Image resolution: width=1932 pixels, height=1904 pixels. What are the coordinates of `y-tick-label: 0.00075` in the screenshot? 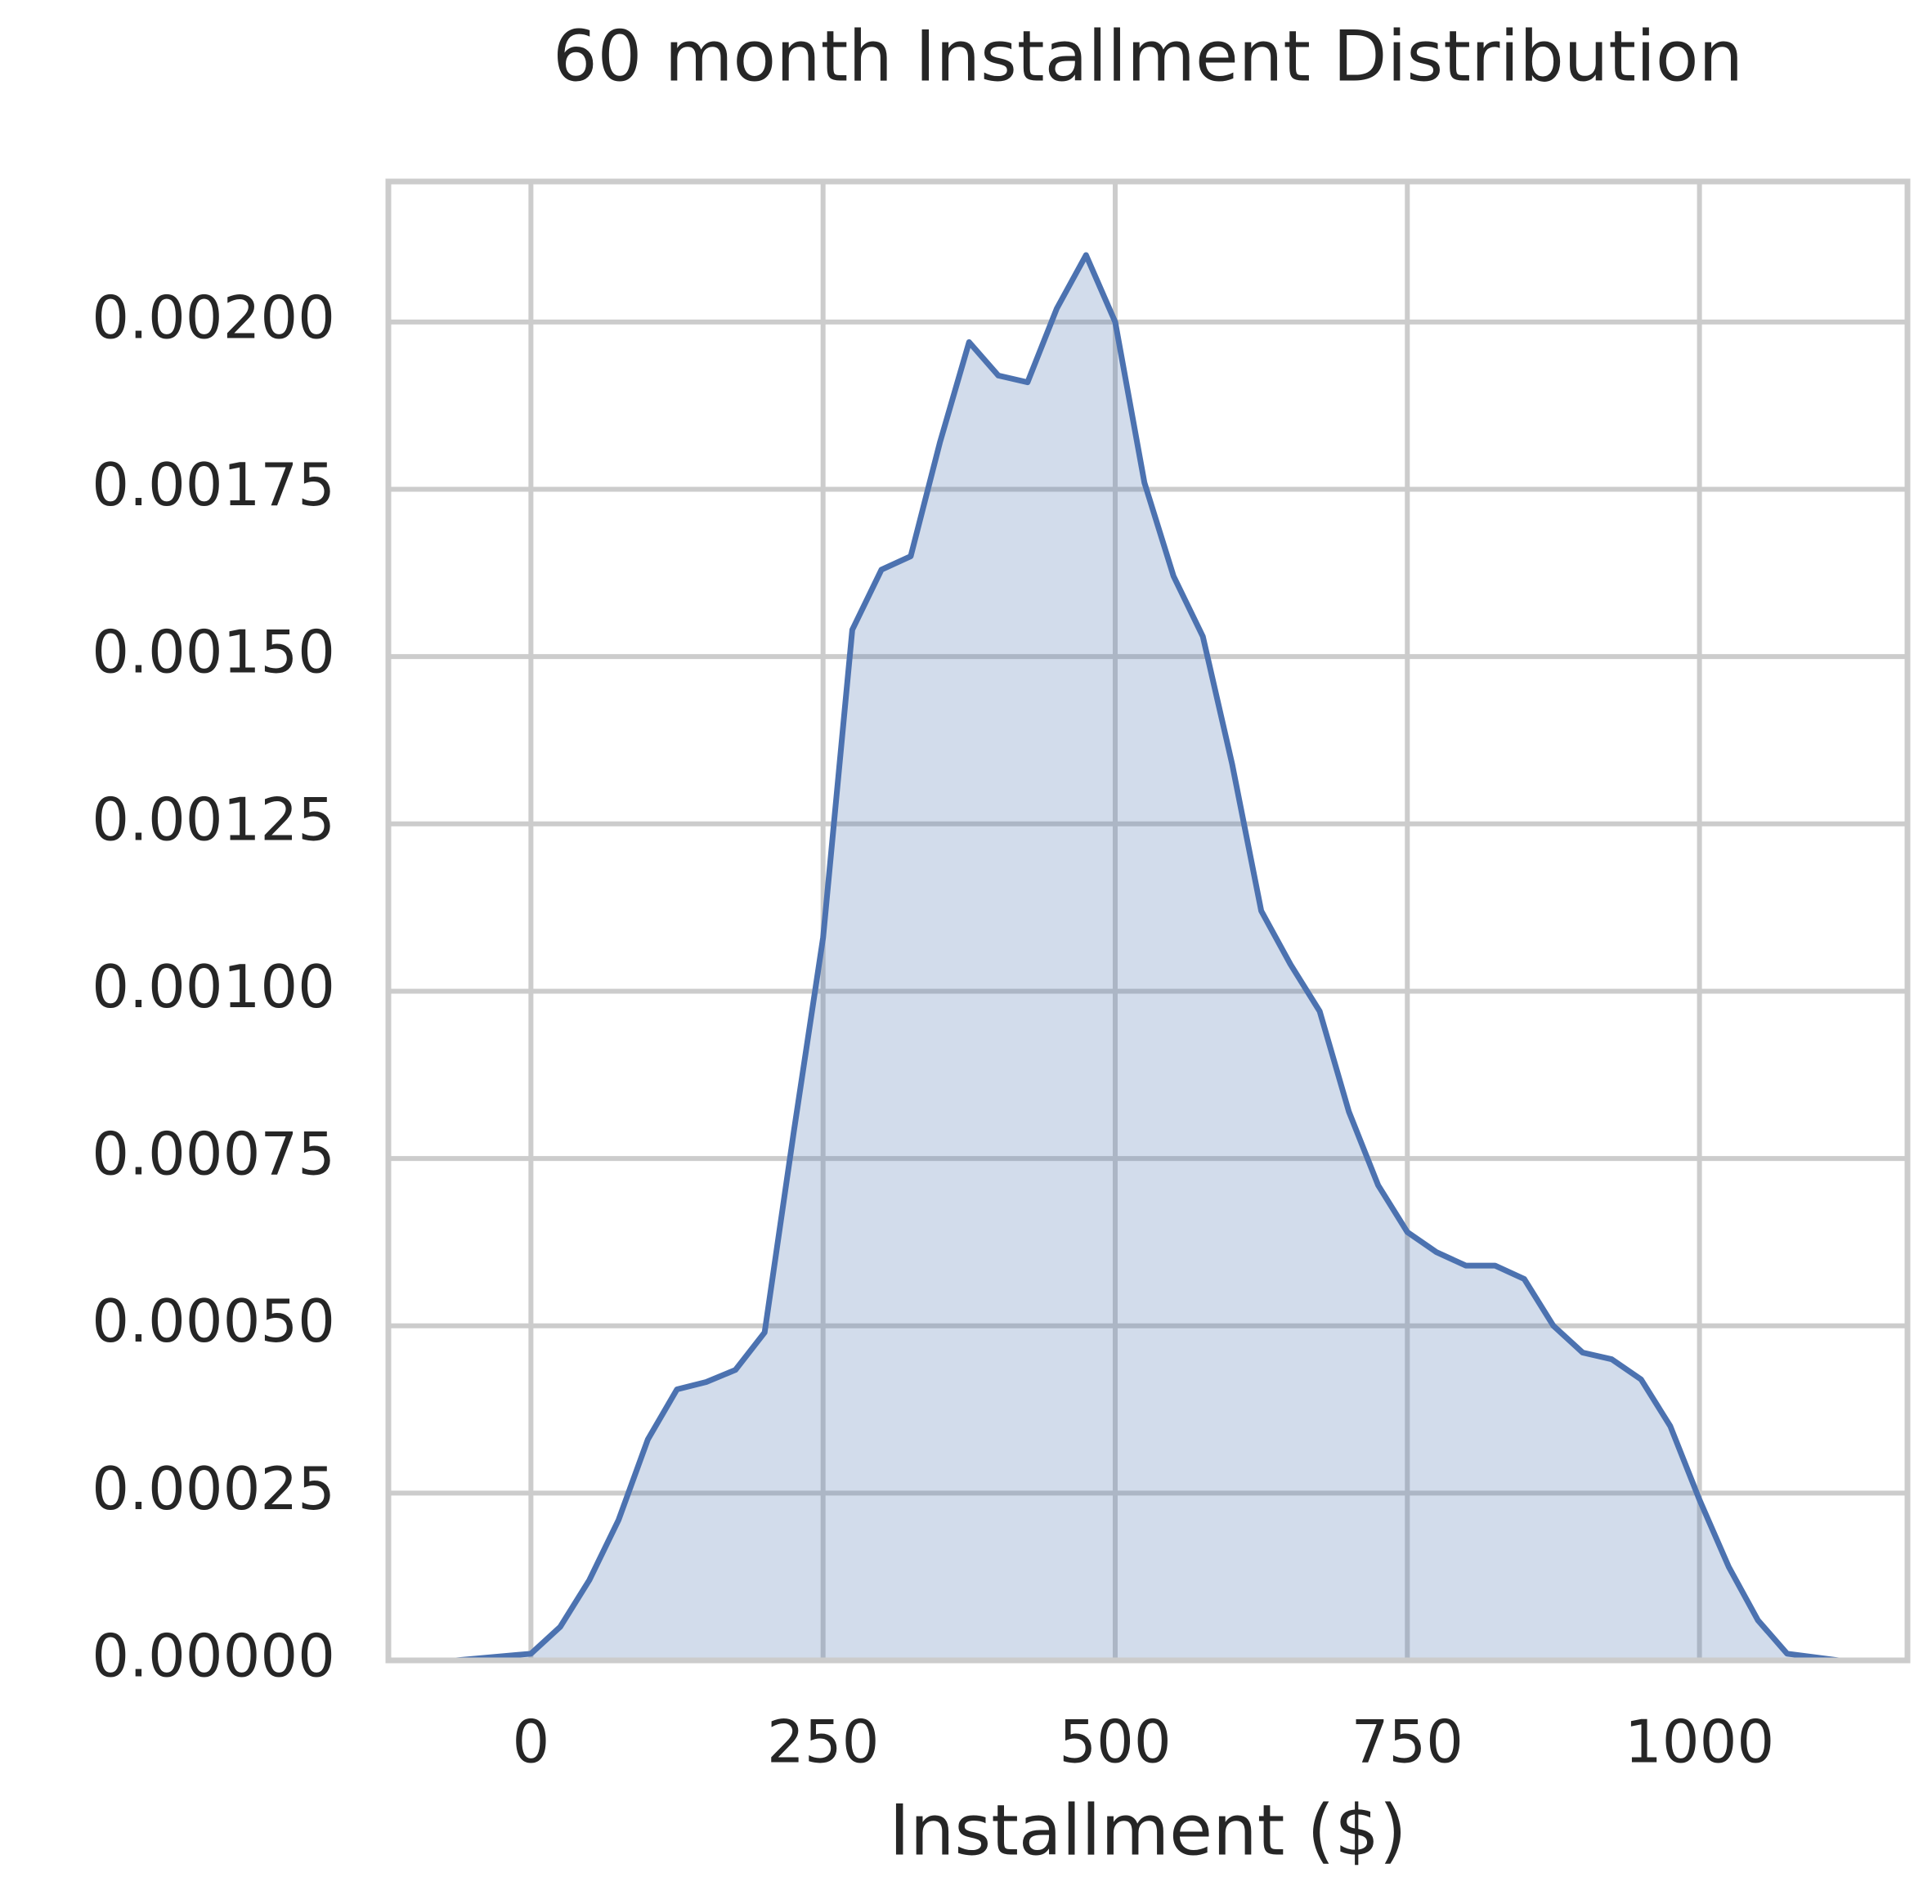 It's located at (213, 1154).